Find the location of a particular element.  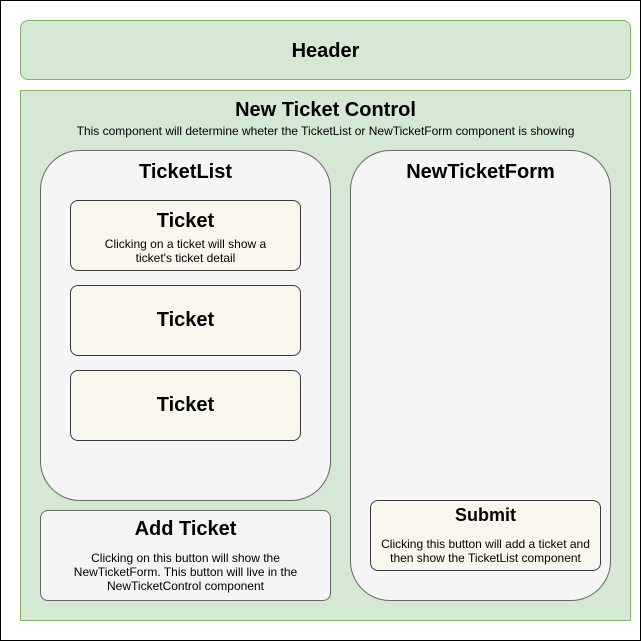

add-ticket-title: Add Ticket is located at coordinates (185, 529).